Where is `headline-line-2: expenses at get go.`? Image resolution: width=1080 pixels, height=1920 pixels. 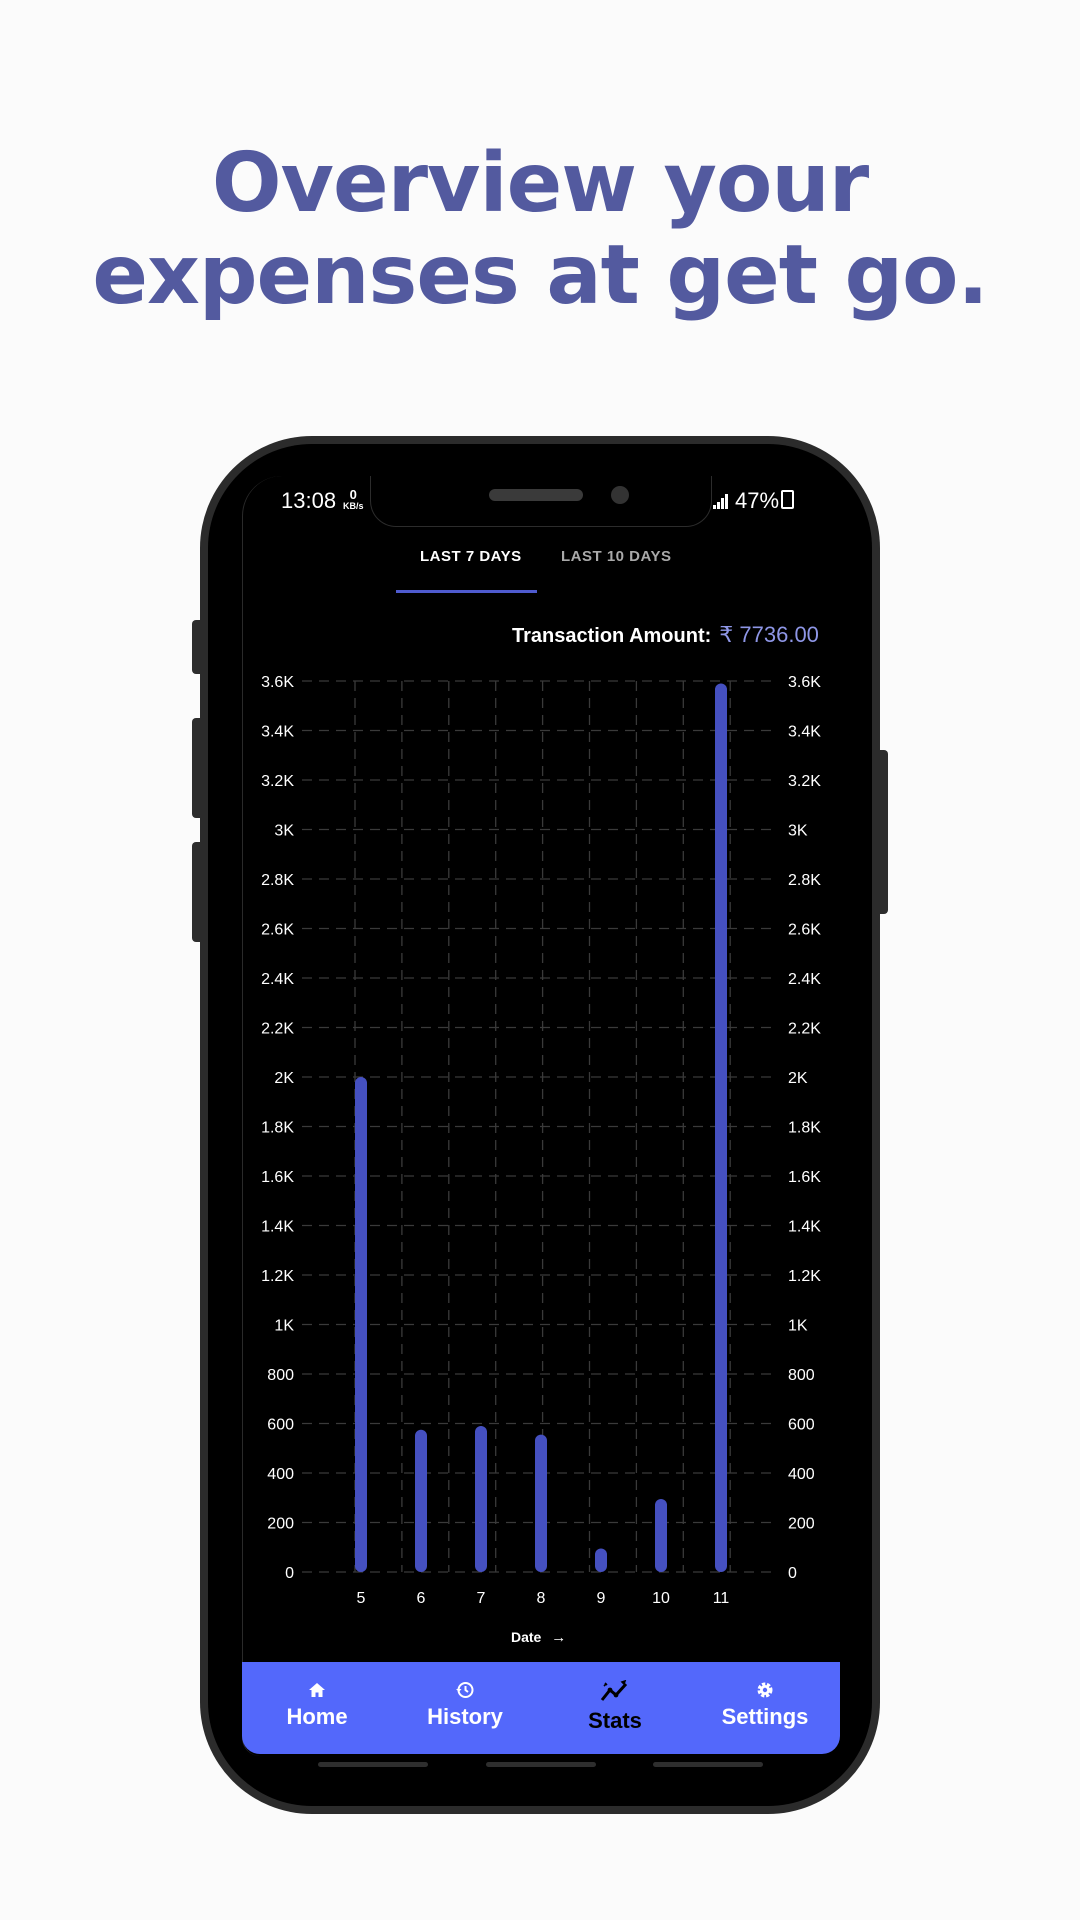 headline-line-2: expenses at get go. is located at coordinates (540, 275).